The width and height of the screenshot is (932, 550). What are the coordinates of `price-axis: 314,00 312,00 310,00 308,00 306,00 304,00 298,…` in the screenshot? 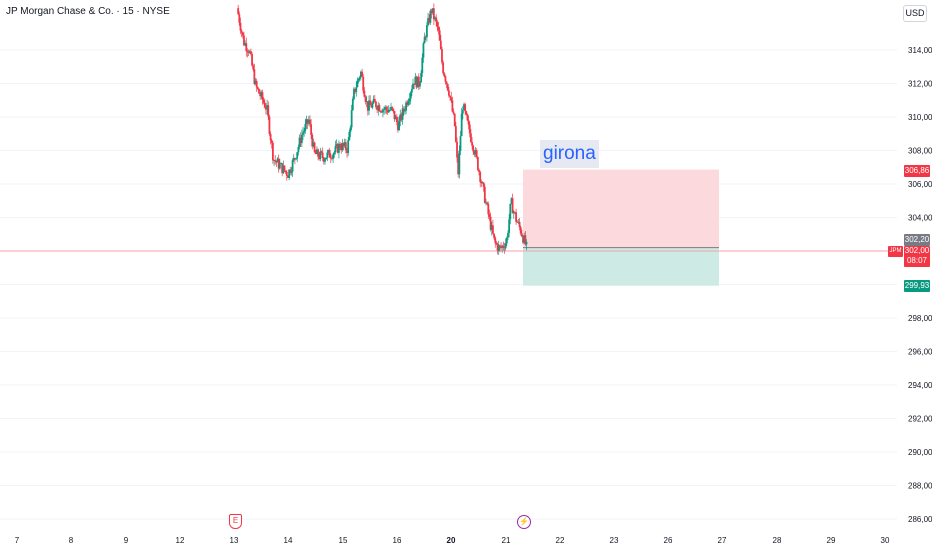 It's located at (920, 285).